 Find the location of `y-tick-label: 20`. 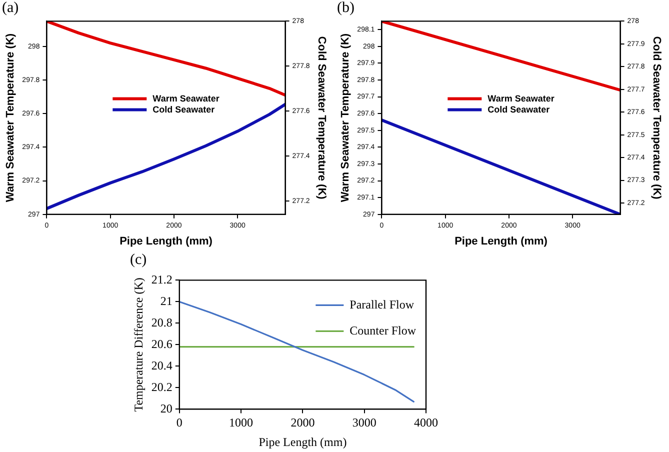

y-tick-label: 20 is located at coordinates (166, 408).